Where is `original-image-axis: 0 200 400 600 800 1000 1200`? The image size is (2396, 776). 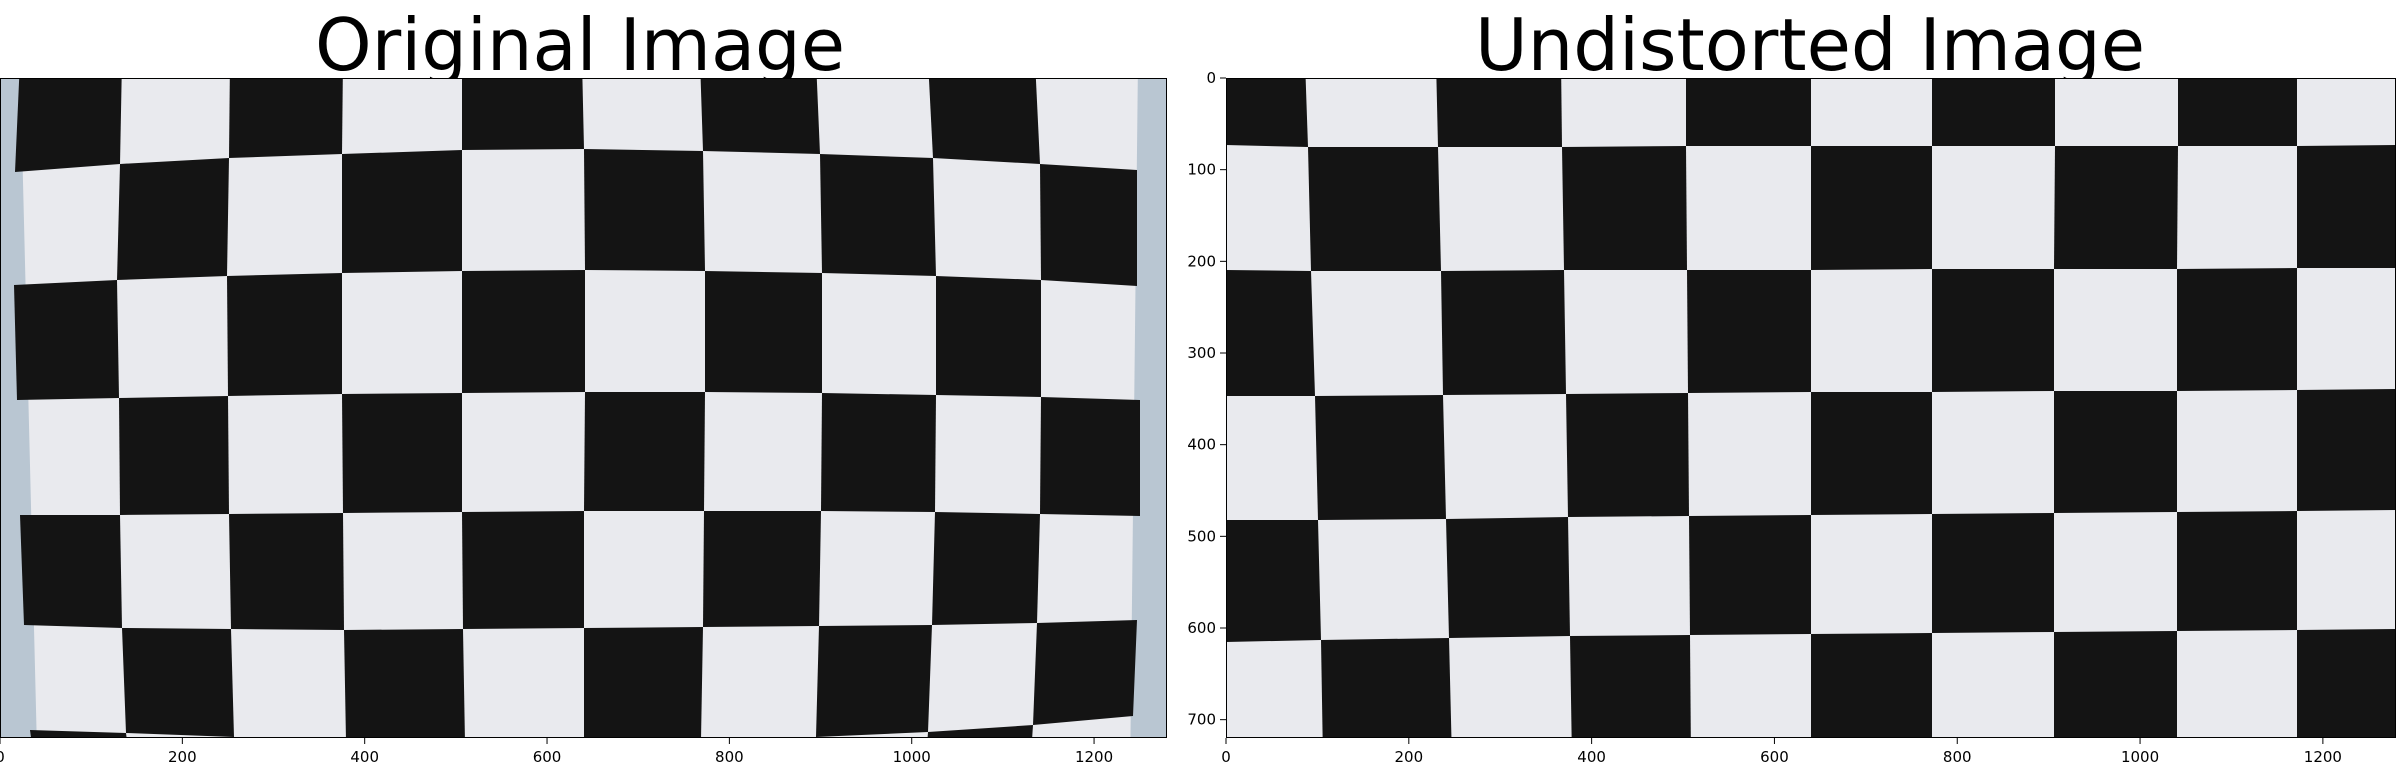 original-image-axis: 0 200 400 600 800 1000 1200 is located at coordinates (556, 752).